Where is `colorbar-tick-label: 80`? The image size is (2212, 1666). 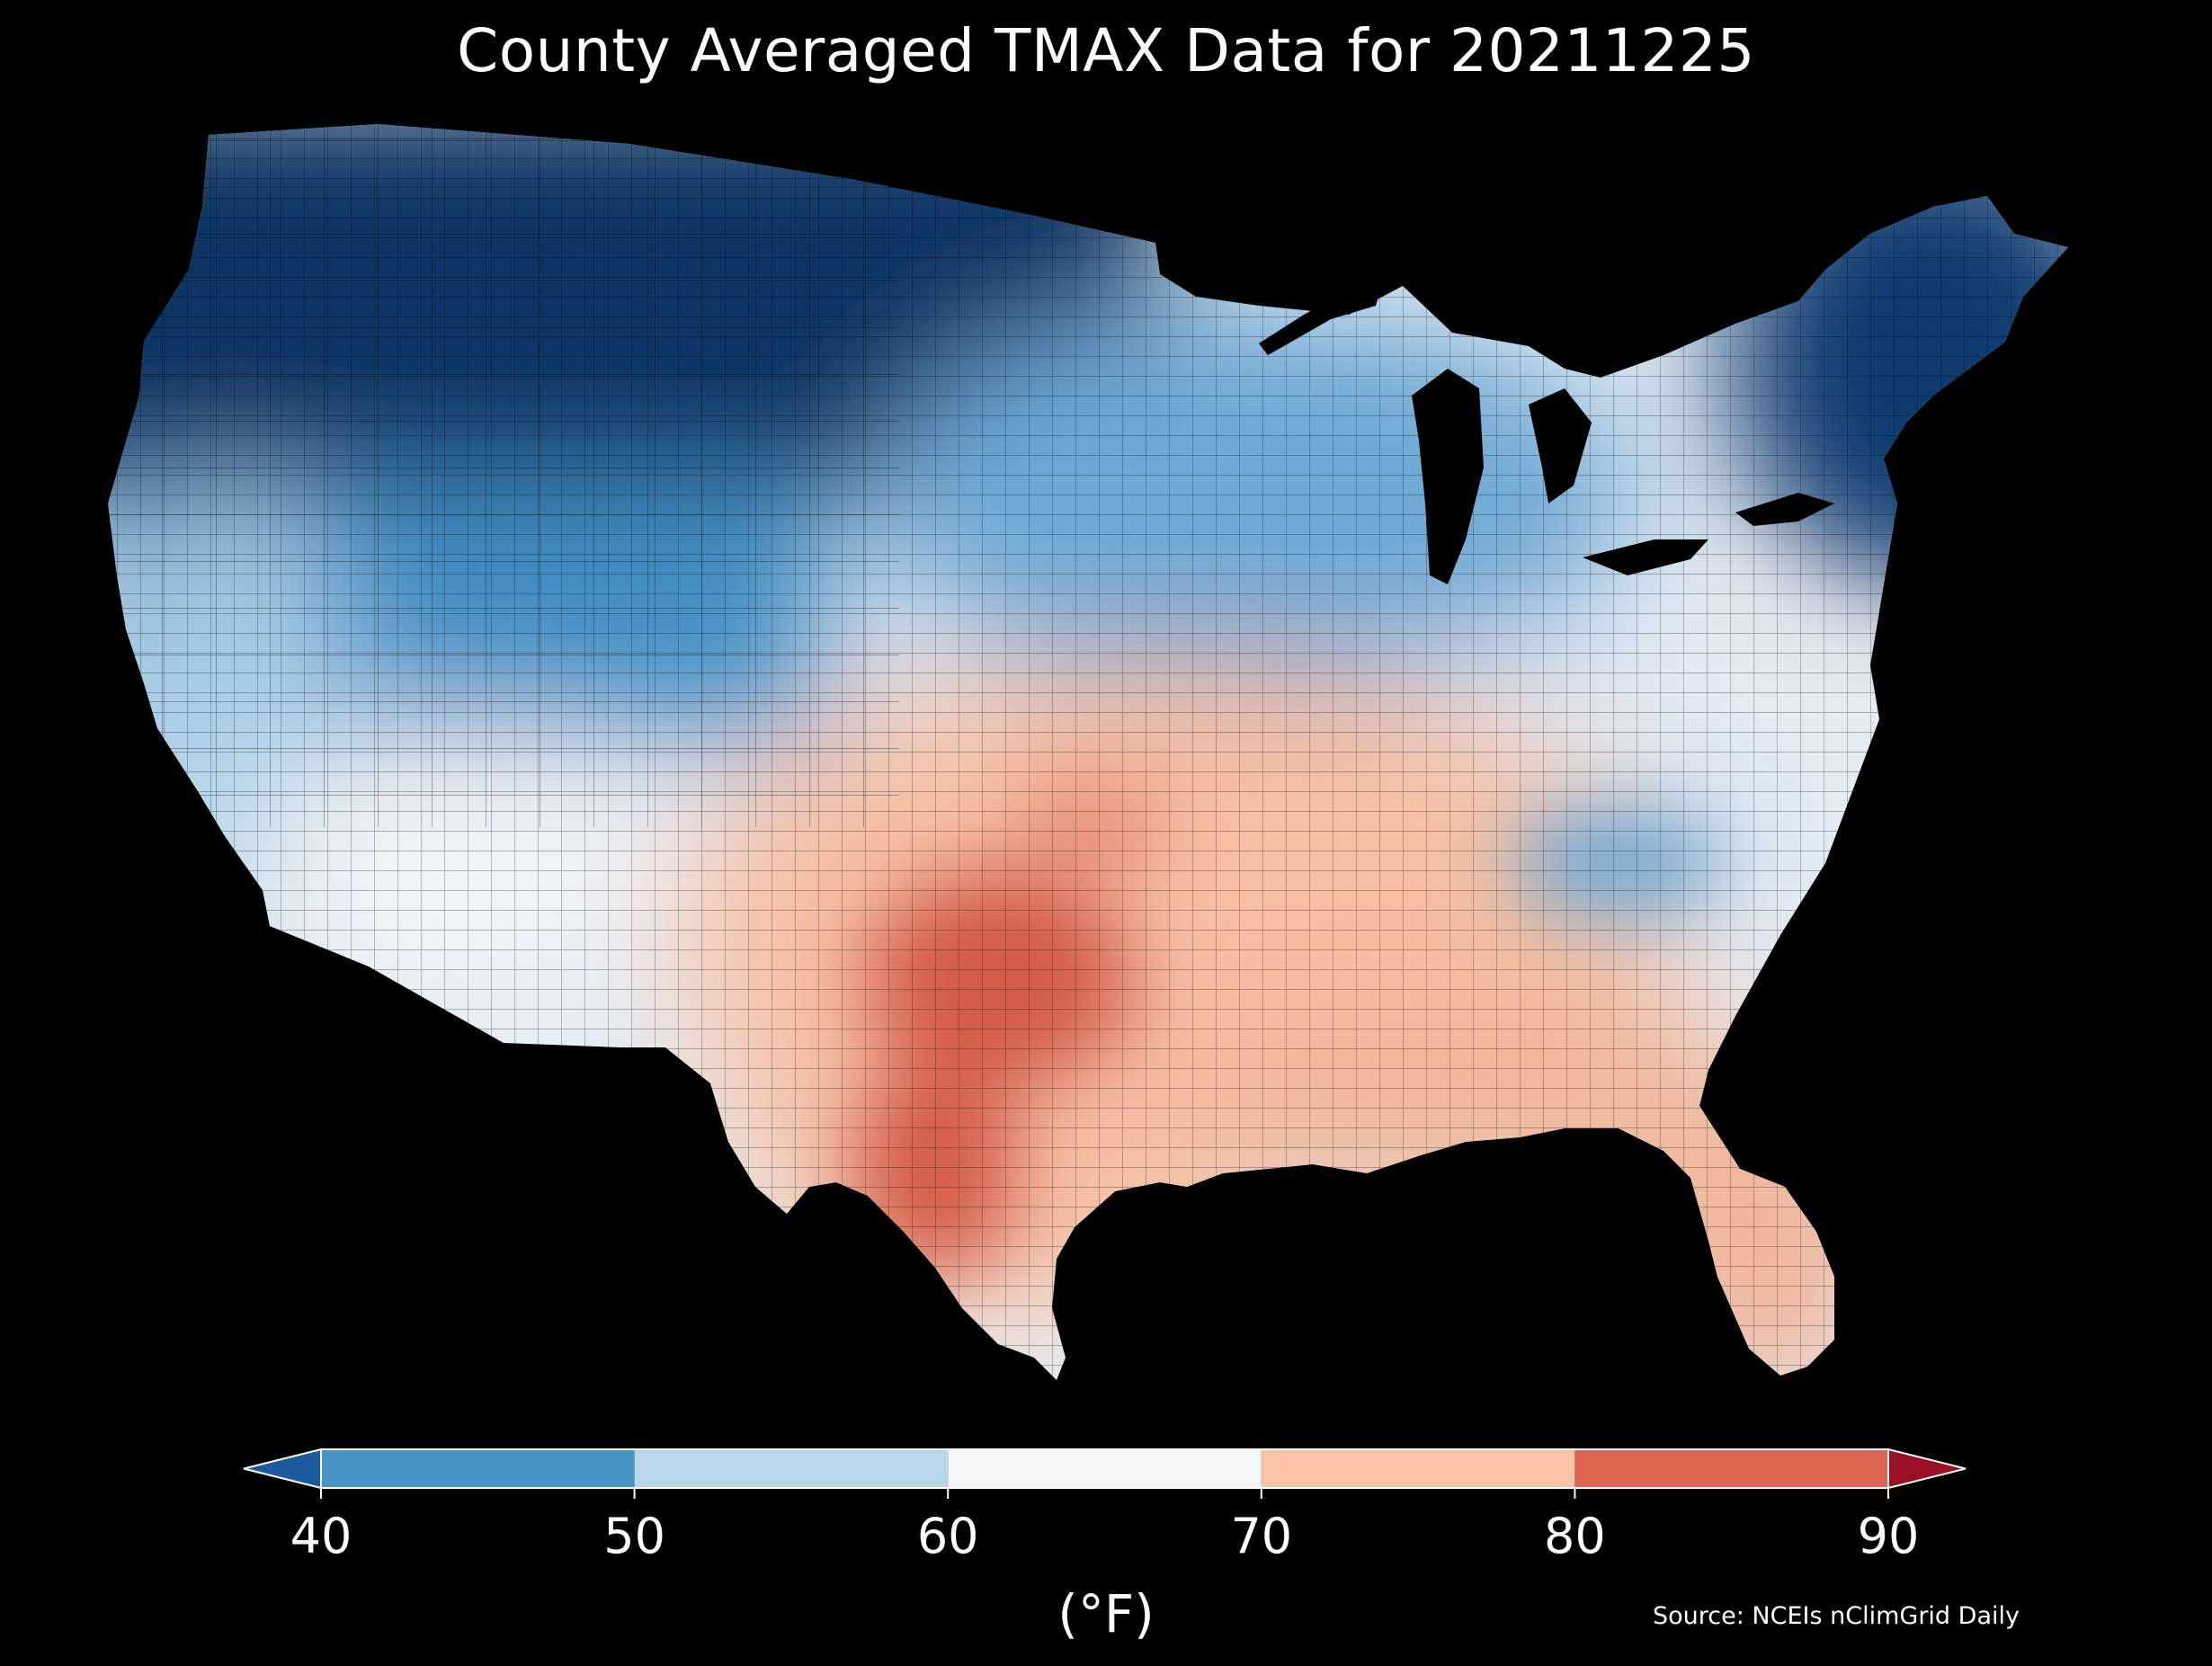 colorbar-tick-label: 80 is located at coordinates (1575, 1536).